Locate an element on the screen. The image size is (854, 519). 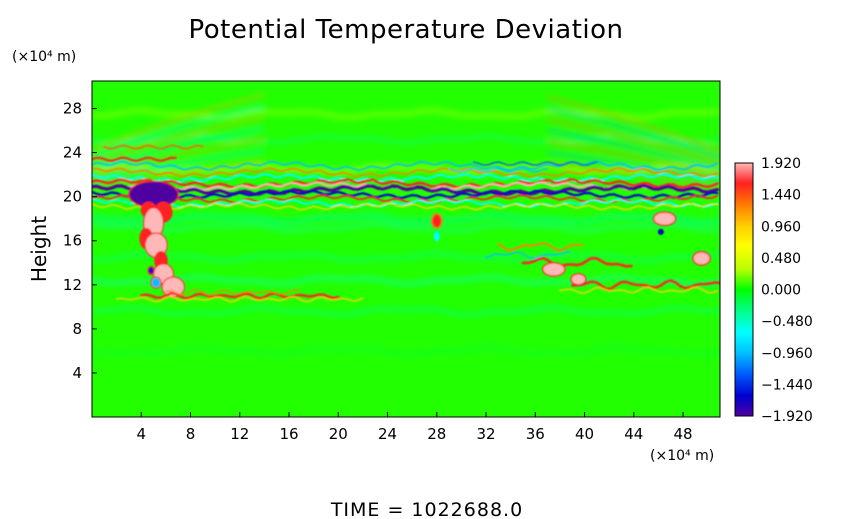
x-tick-label: 8 is located at coordinates (191, 434).